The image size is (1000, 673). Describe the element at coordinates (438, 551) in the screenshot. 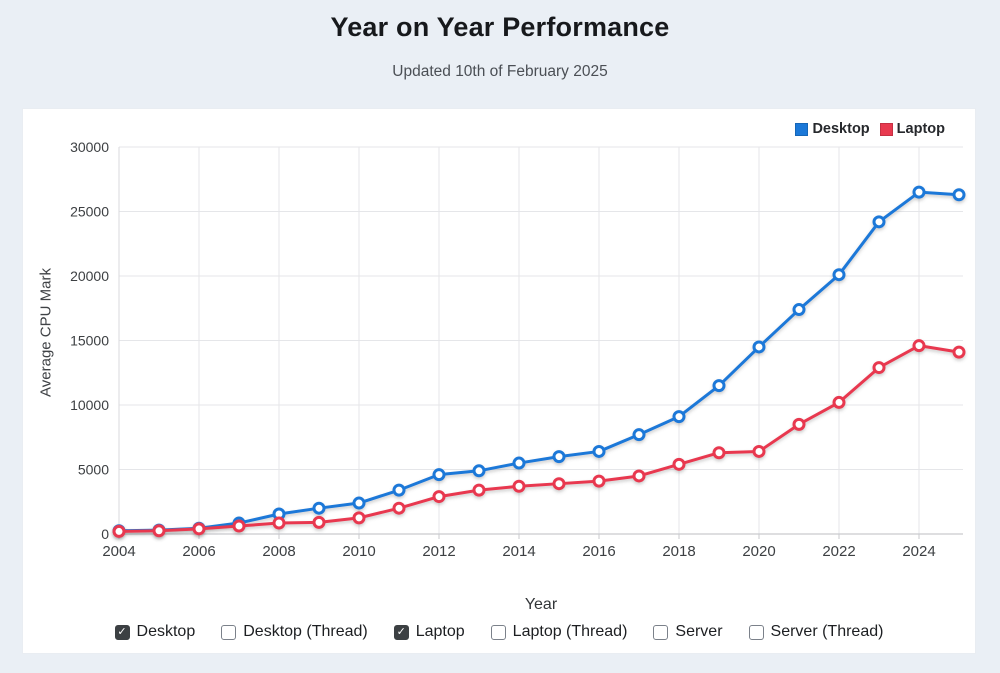

I see `x-tick-label: 2012` at that location.